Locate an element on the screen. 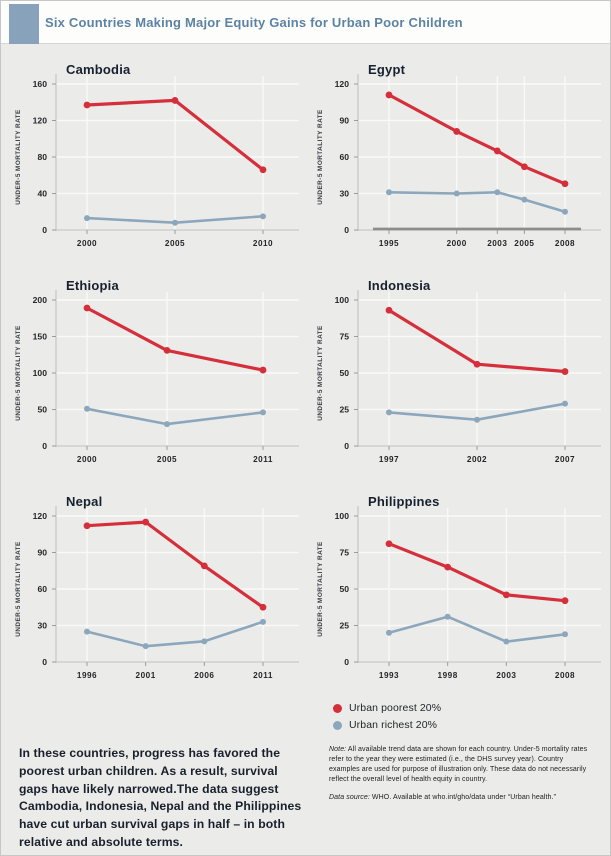 This screenshot has width=611, height=856. svg-text: Ethiopia is located at coordinates (92, 285).